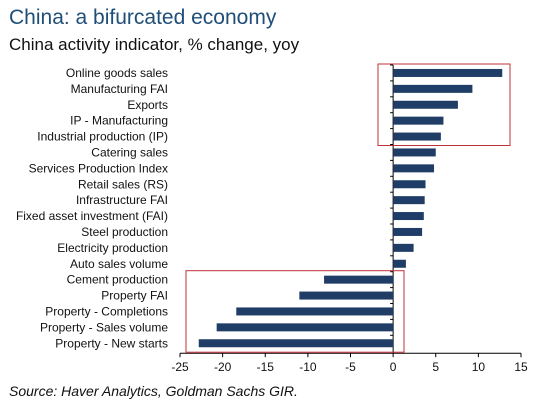  Describe the element at coordinates (92, 216) in the screenshot. I see `category-label: Fixed asset investment (FAI)` at that location.